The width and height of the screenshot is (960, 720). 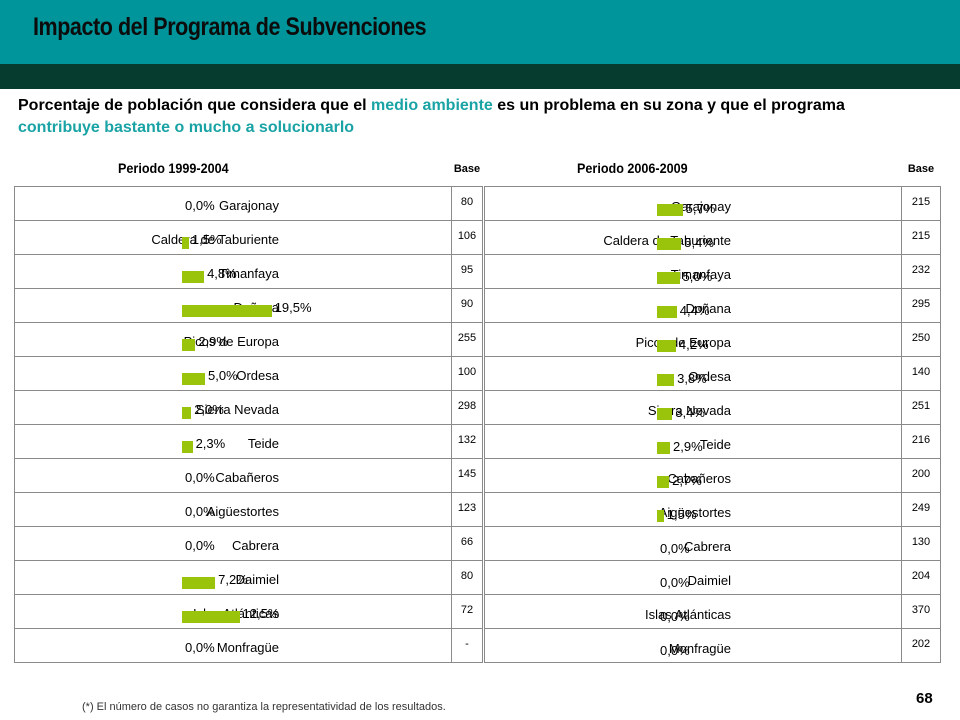 I want to click on label-cell: Daimiel 0,0%, so click(x=692, y=577).